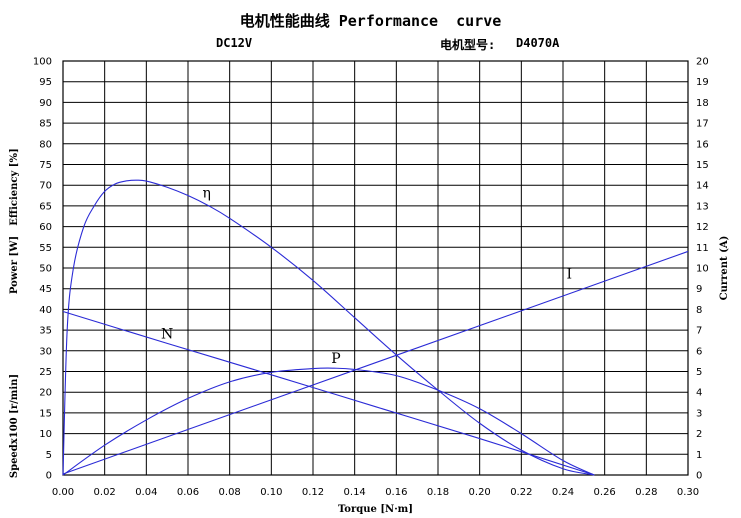  What do you see at coordinates (45, 372) in the screenshot?
I see `y-left-tick-label: 25` at bounding box center [45, 372].